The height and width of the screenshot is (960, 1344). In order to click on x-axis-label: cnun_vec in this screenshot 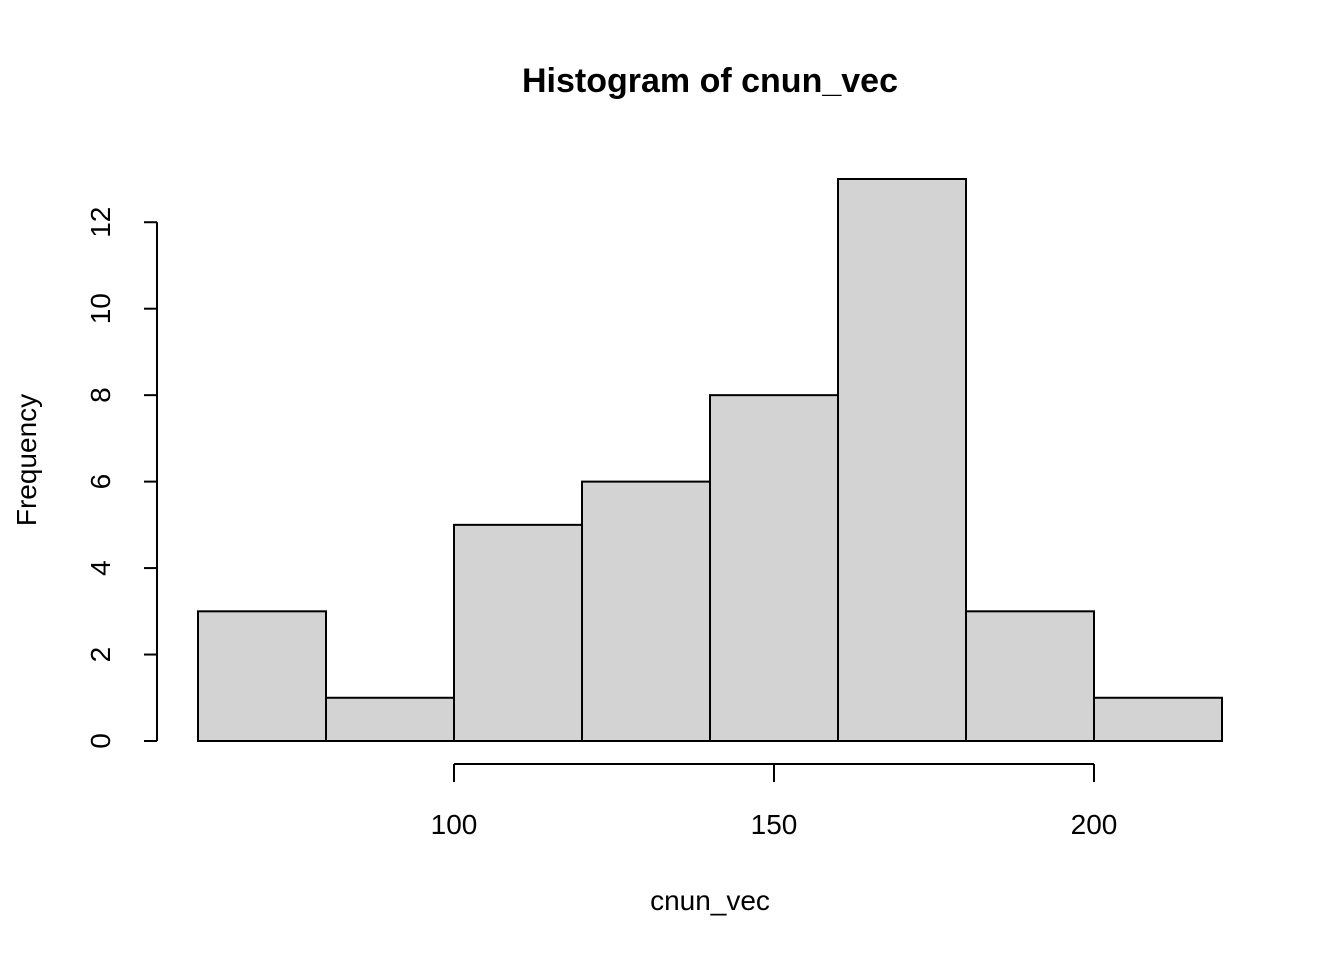, I will do `click(710, 900)`.